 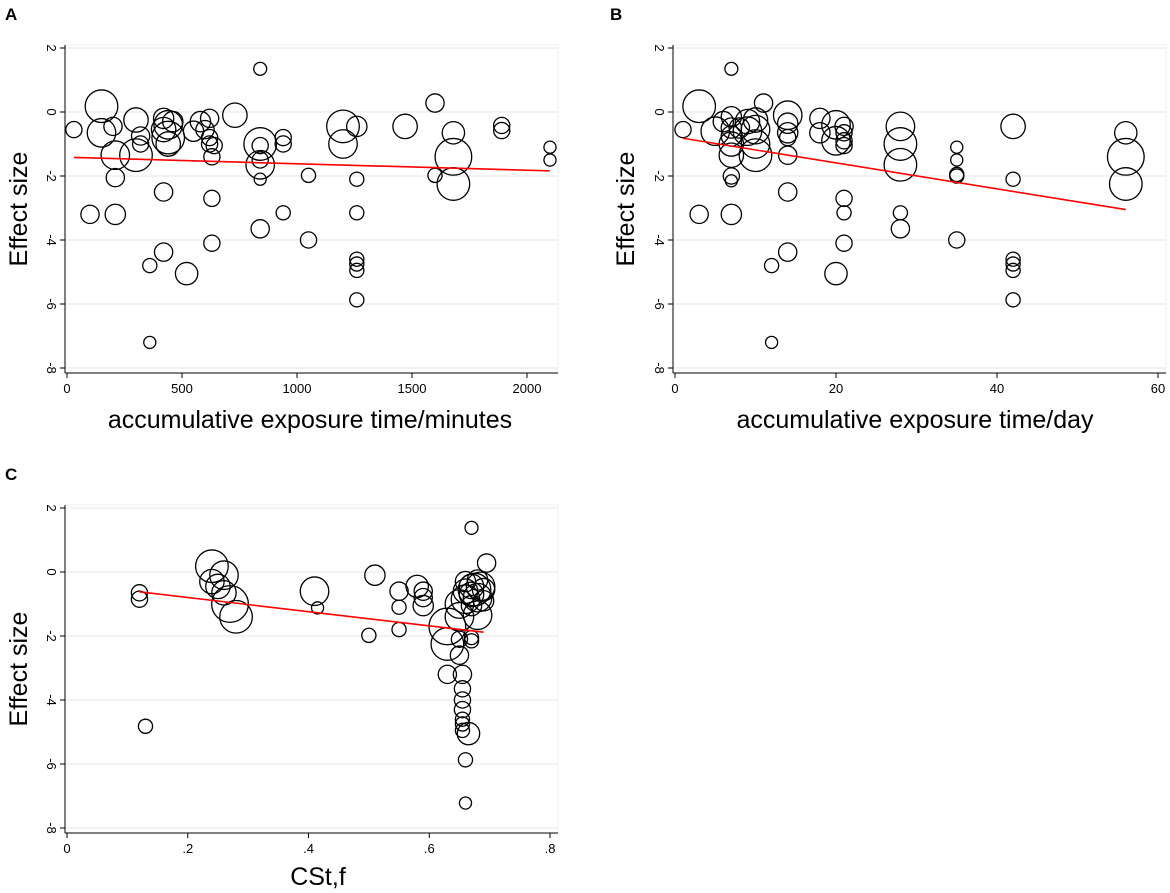 I want to click on x-axis-title: accumulative exposure time/day, so click(x=915, y=420).